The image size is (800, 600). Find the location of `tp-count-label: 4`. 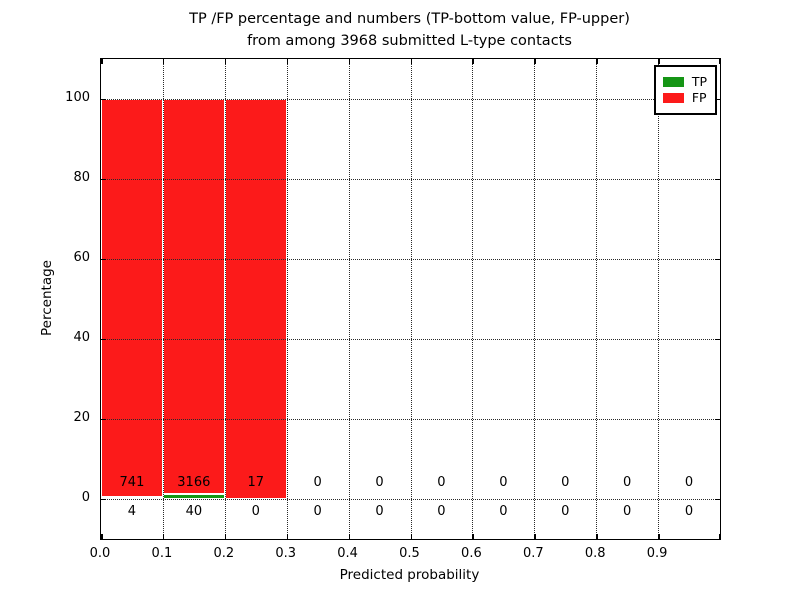

tp-count-label: 4 is located at coordinates (132, 511).